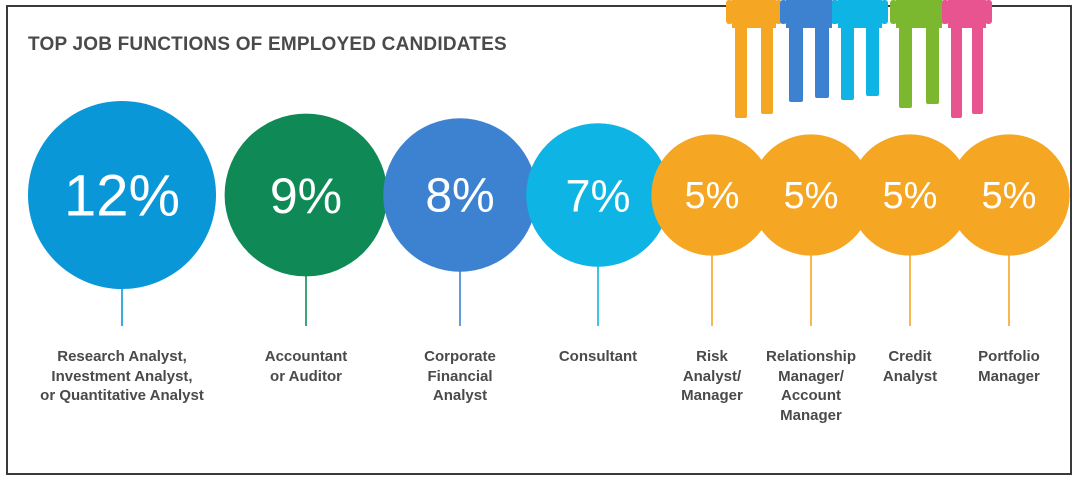 This screenshot has height=481, width=1080. Describe the element at coordinates (122, 356) in the screenshot. I see `category-label-line: Research Analyst,` at that location.